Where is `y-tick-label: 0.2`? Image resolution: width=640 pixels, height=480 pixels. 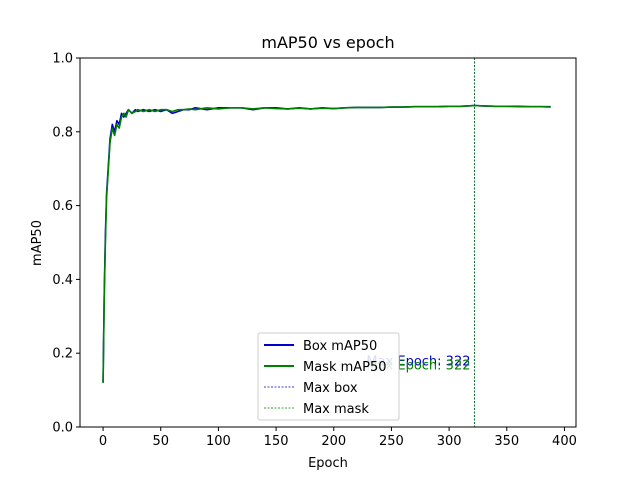 y-tick-label: 0.2 is located at coordinates (62, 354).